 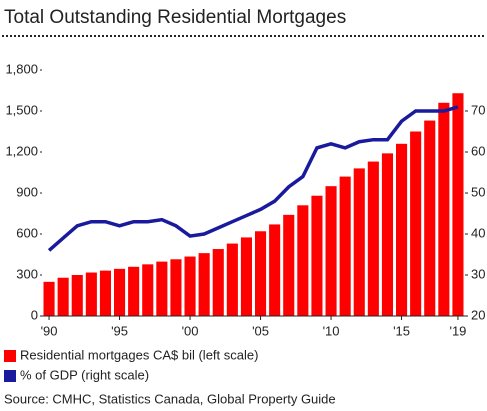 What do you see at coordinates (84, 374) in the screenshot?
I see `legend-label: % of GDP (right scale)` at bounding box center [84, 374].